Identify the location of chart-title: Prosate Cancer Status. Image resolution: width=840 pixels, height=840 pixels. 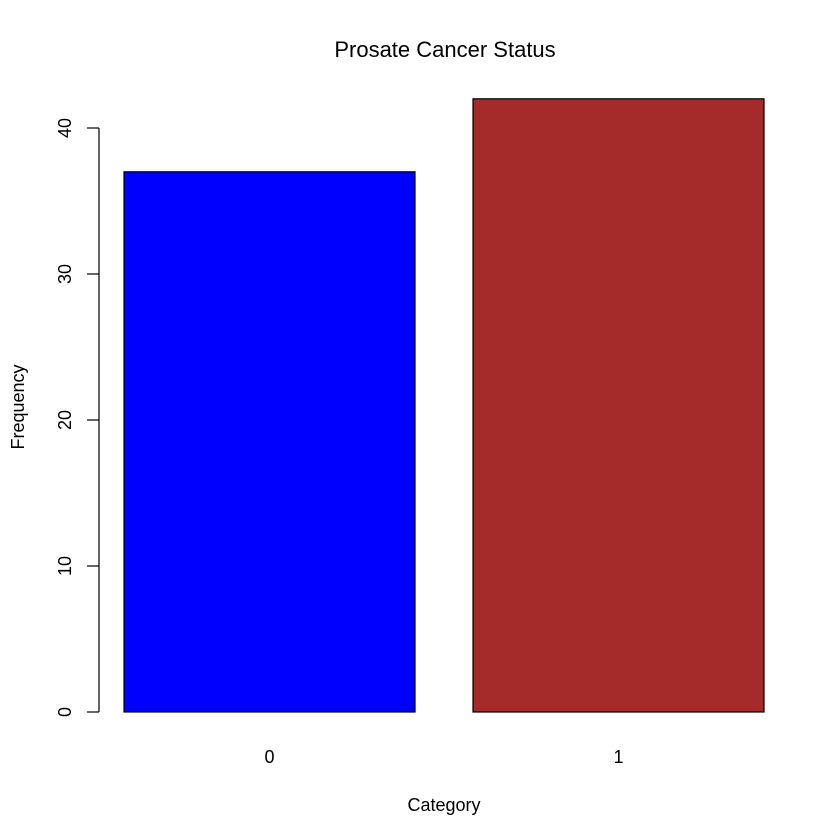
(444, 49).